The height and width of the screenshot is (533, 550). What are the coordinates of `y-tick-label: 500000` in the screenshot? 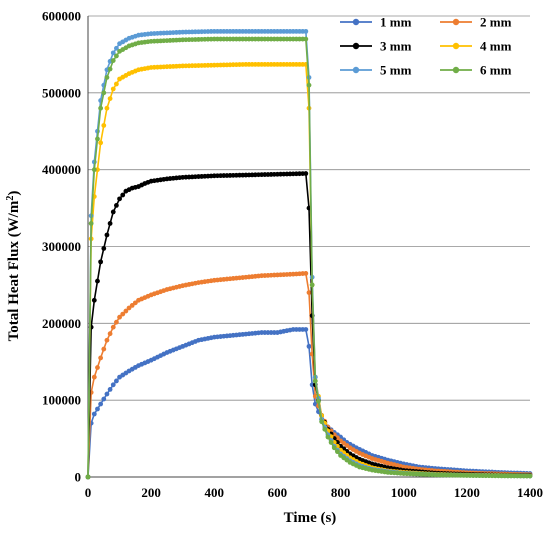 It's located at (61, 92).